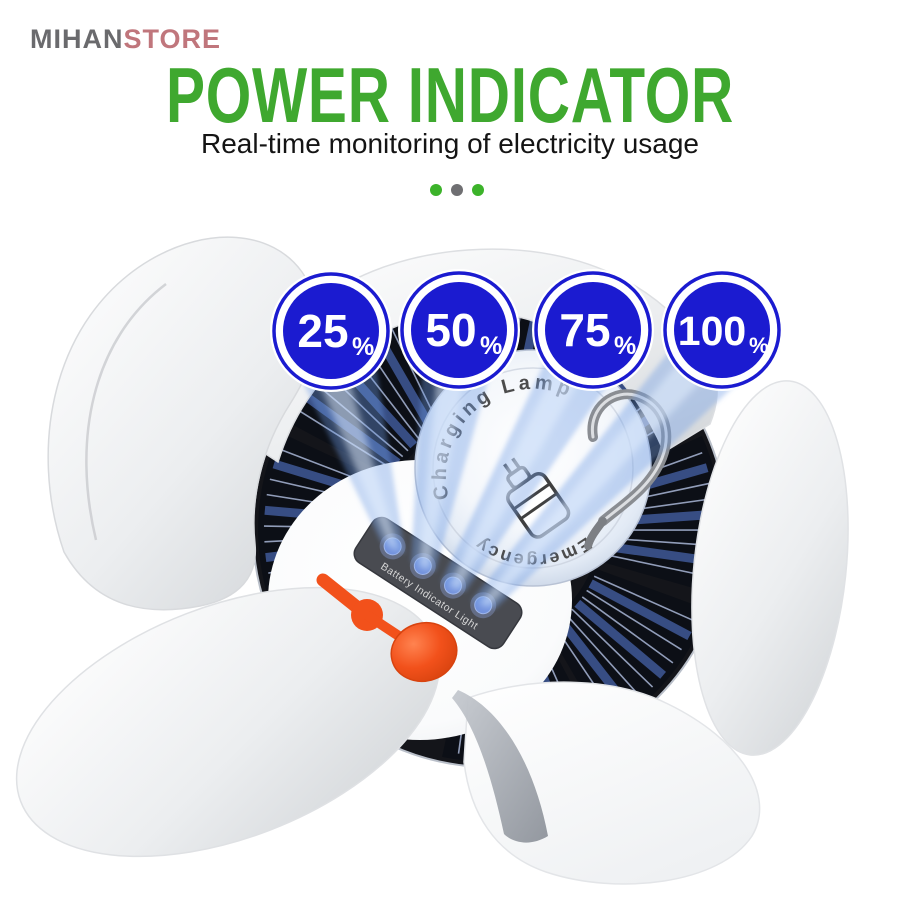  Describe the element at coordinates (584, 330) in the screenshot. I see `badge-value: 75` at that location.